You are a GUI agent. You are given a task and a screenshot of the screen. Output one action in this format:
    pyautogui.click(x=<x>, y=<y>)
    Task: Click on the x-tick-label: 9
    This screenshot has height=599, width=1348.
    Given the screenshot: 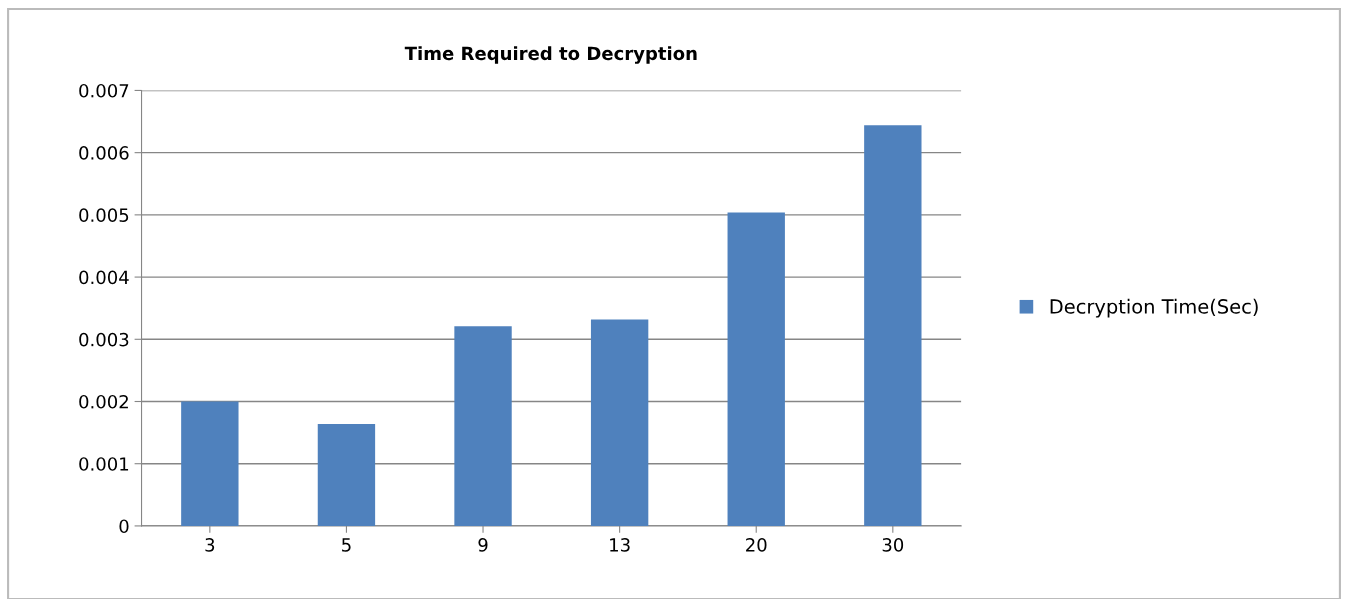 What is the action you would take?
    pyautogui.click(x=483, y=545)
    